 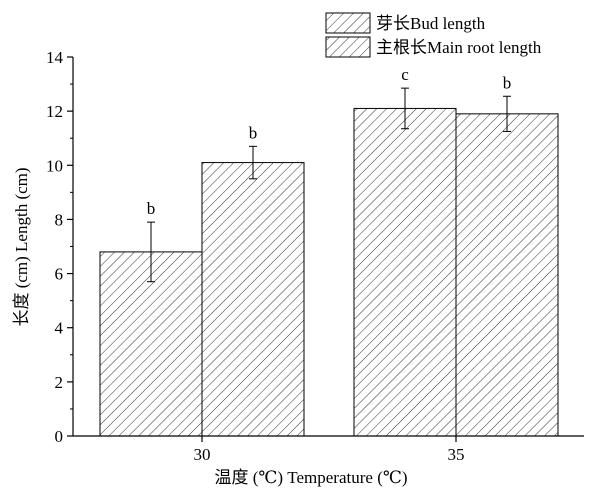 What do you see at coordinates (405, 74) in the screenshot?
I see `significance-label: c` at bounding box center [405, 74].